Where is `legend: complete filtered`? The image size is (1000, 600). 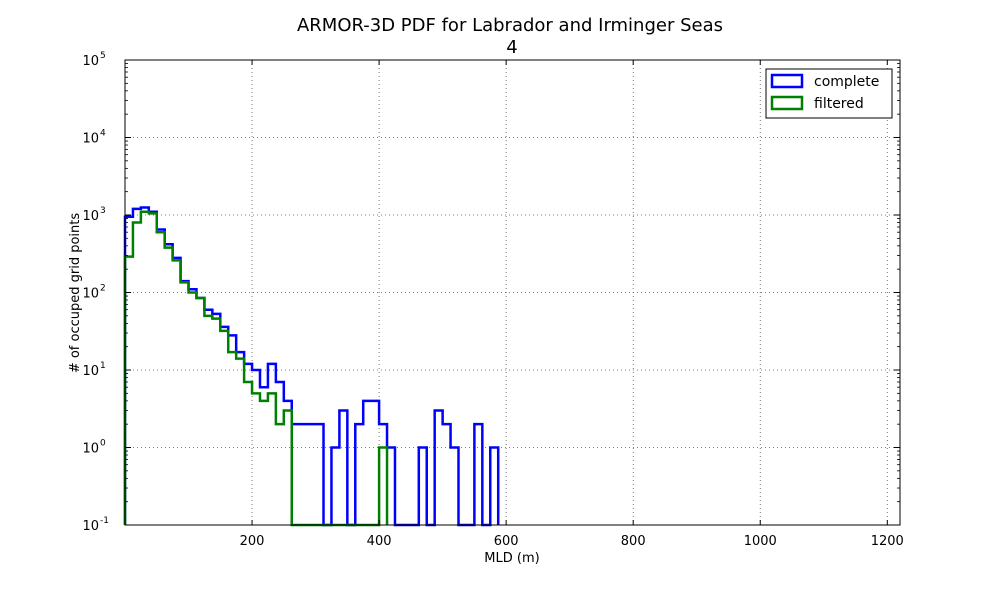 legend: complete filtered is located at coordinates (829, 93).